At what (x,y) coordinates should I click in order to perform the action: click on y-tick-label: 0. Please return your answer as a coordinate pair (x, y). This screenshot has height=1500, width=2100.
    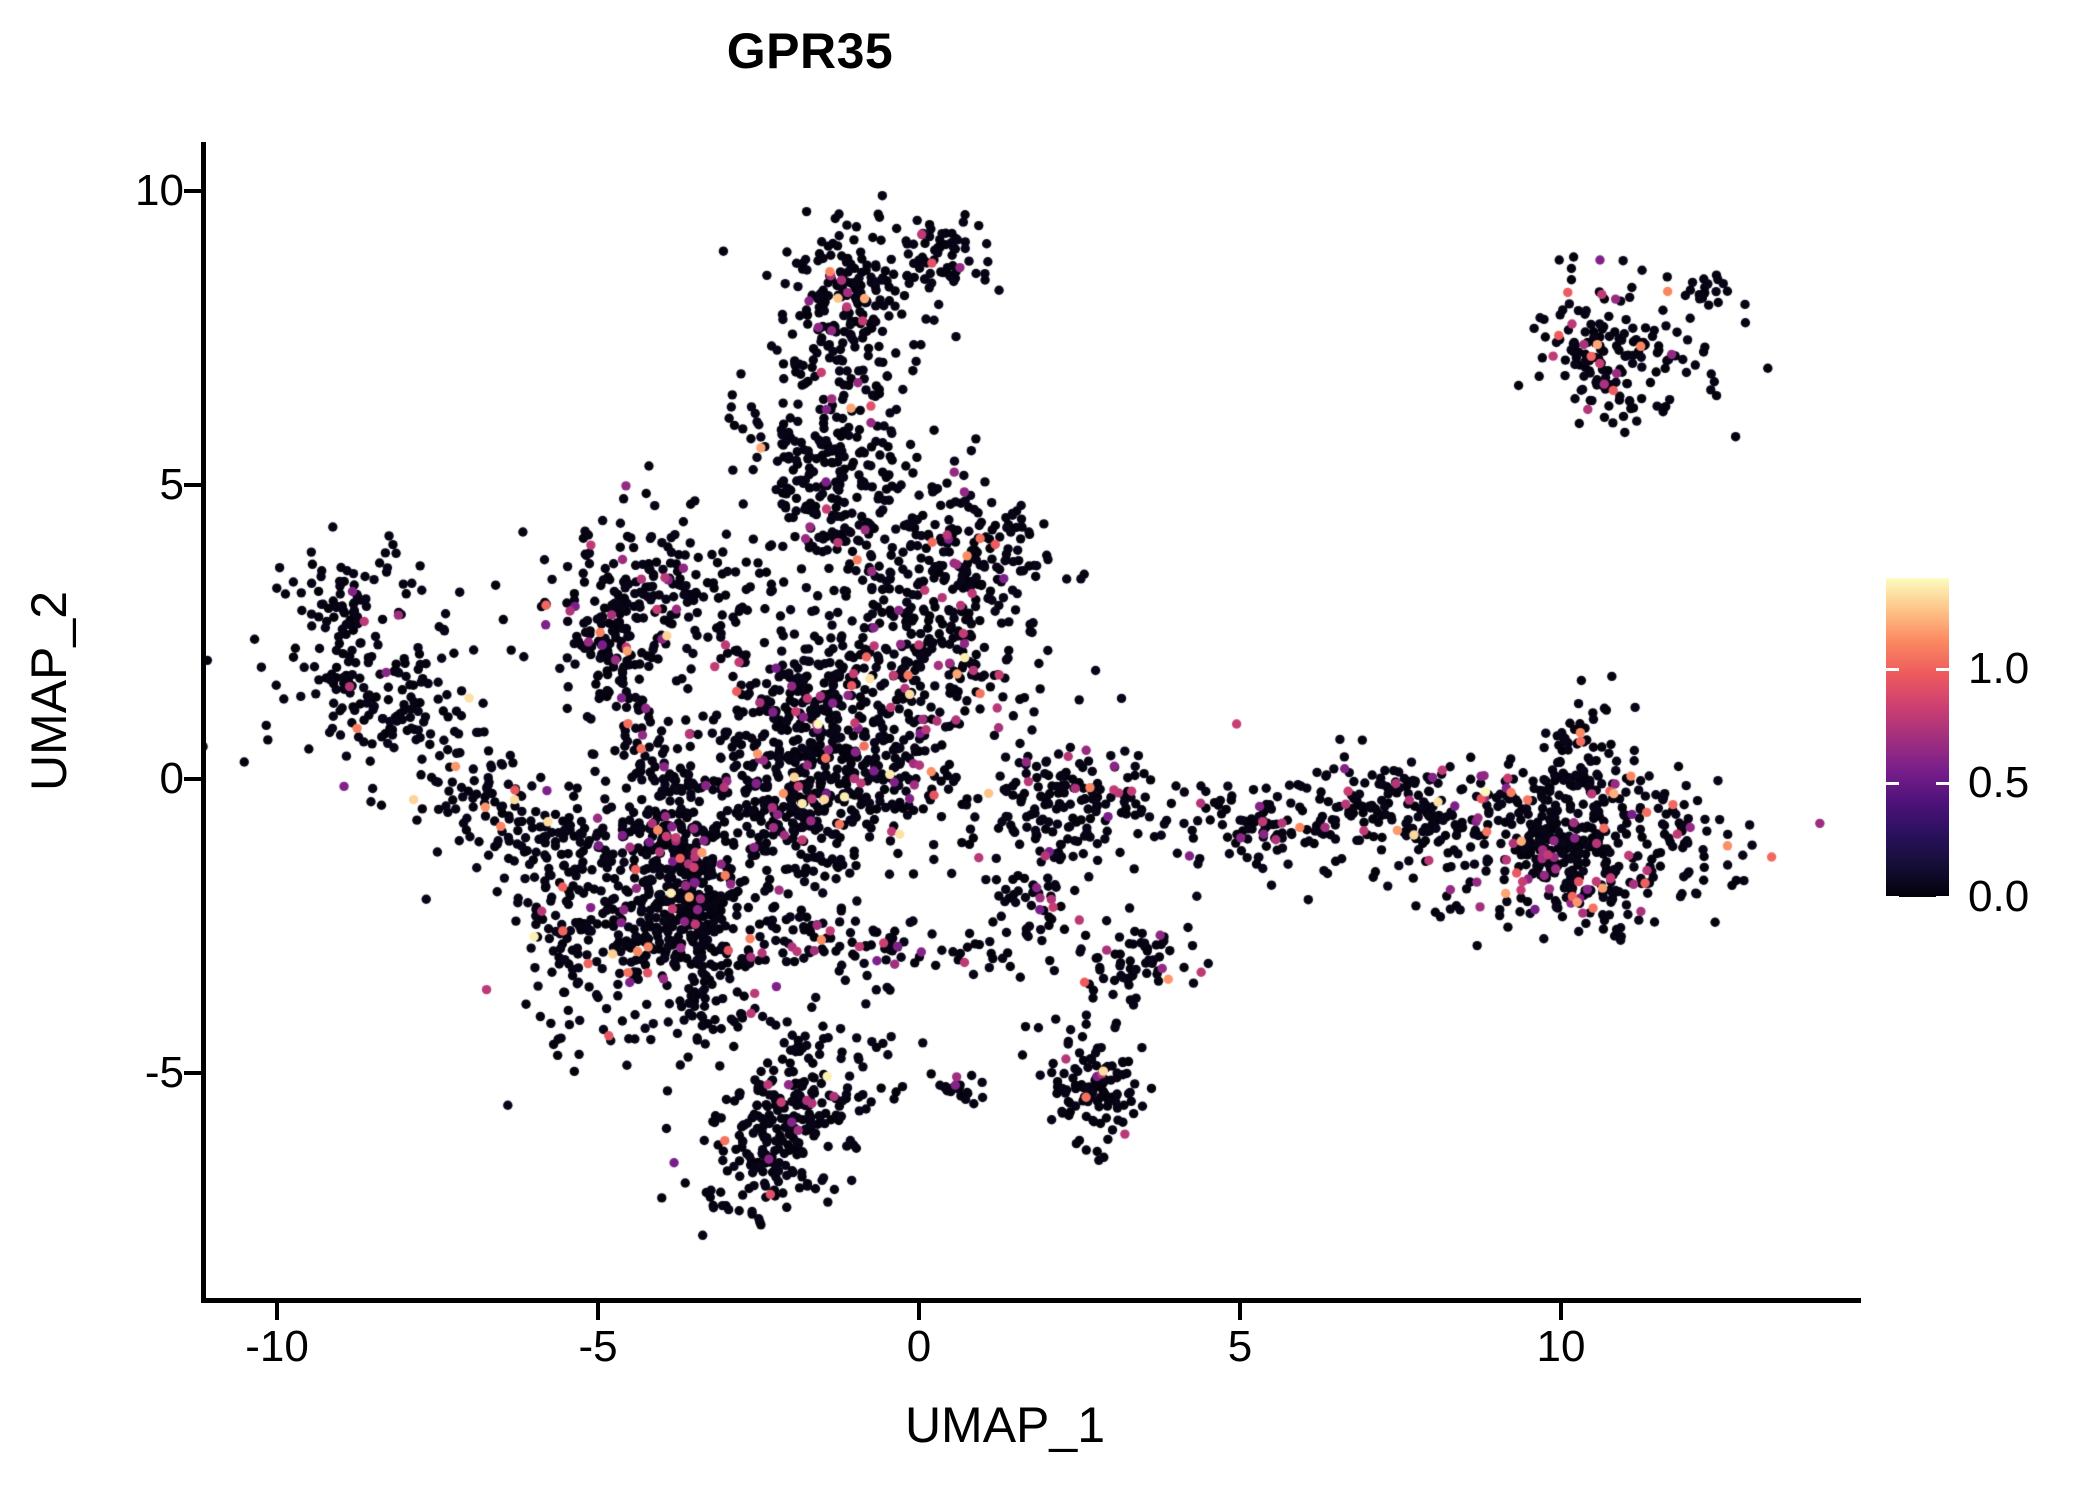
    Looking at the image, I should click on (171, 778).